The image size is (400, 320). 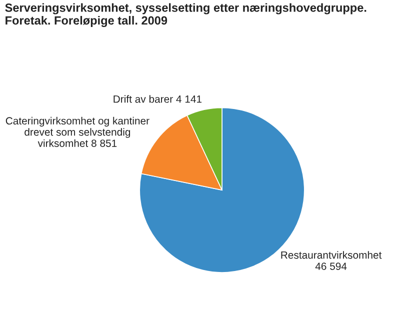 What do you see at coordinates (331, 266) in the screenshot?
I see `data-label: 46 594` at bounding box center [331, 266].